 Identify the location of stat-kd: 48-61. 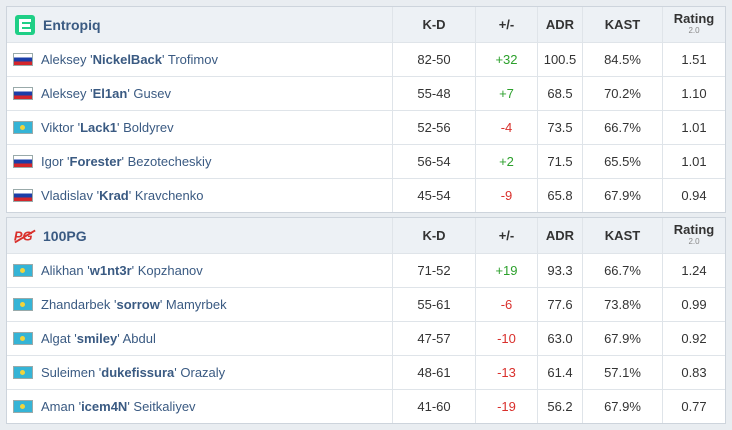
(433, 372).